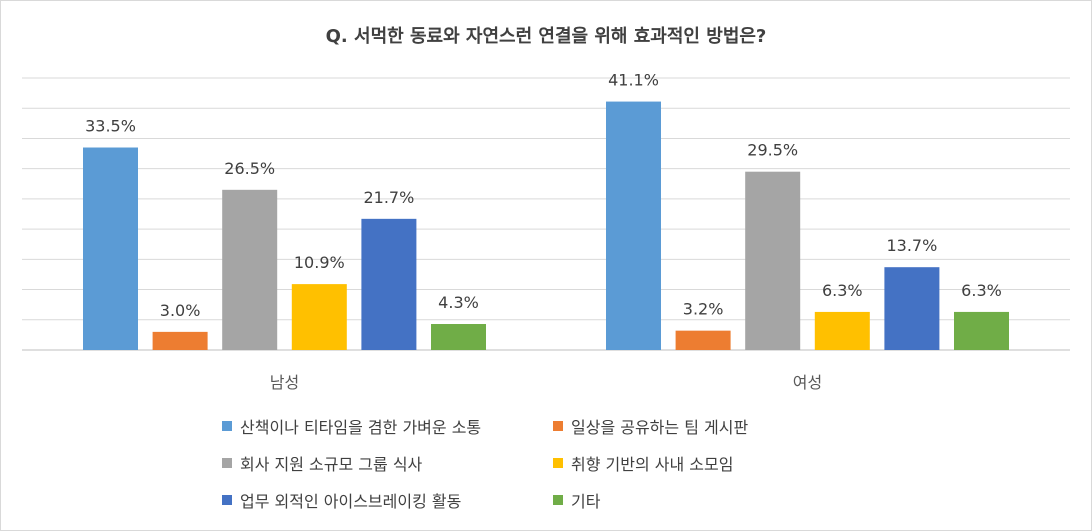  What do you see at coordinates (546, 36) in the screenshot?
I see `chart-title: Q. 서먹한 동료와 자연스런 연결을 위해 효과적인 방법은?` at bounding box center [546, 36].